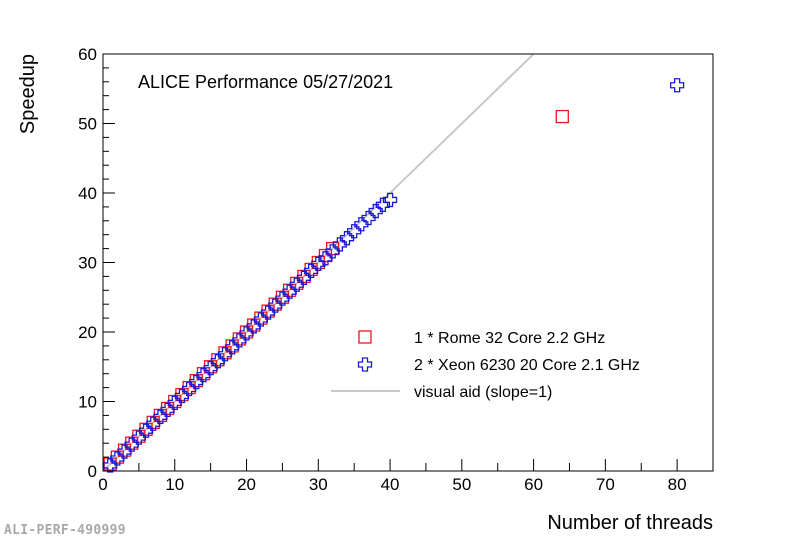 The width and height of the screenshot is (793, 541). I want to click on x-tick-label: 20, so click(246, 484).